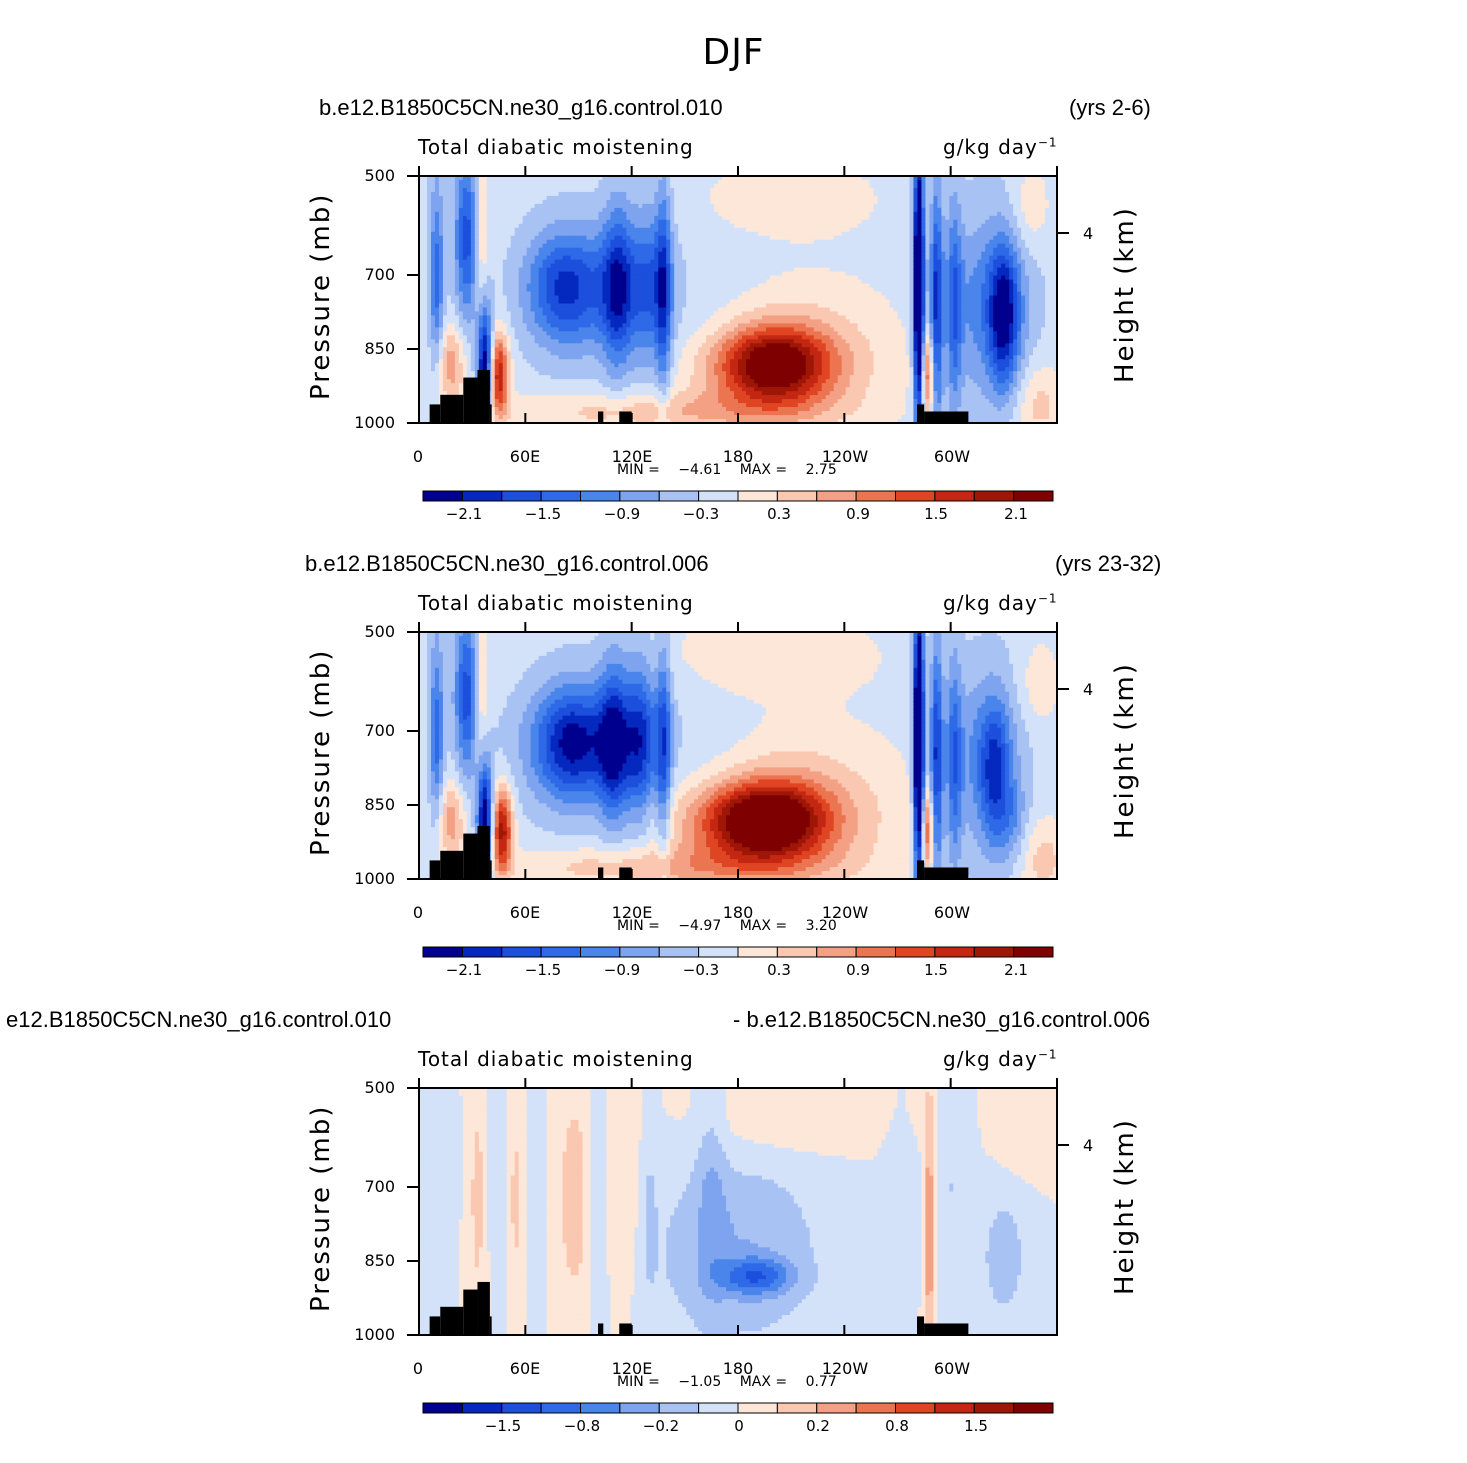 This screenshot has height=1463, width=1467. Describe the element at coordinates (1048, 142) in the screenshot. I see `units-exponent: −1` at that location.